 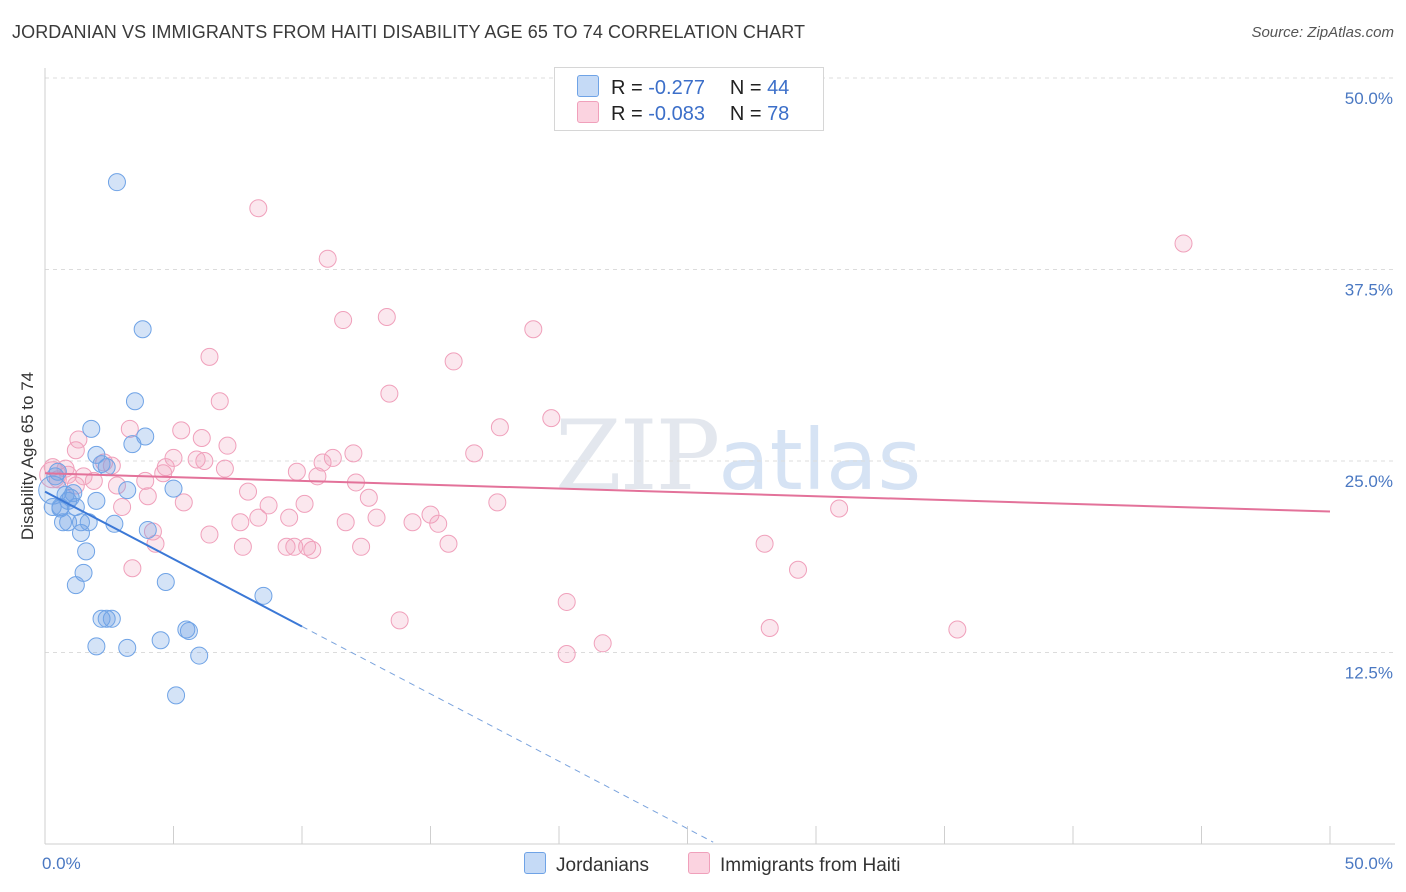 I want to click on legend-swatch-haiti, so click(x=588, y=112).